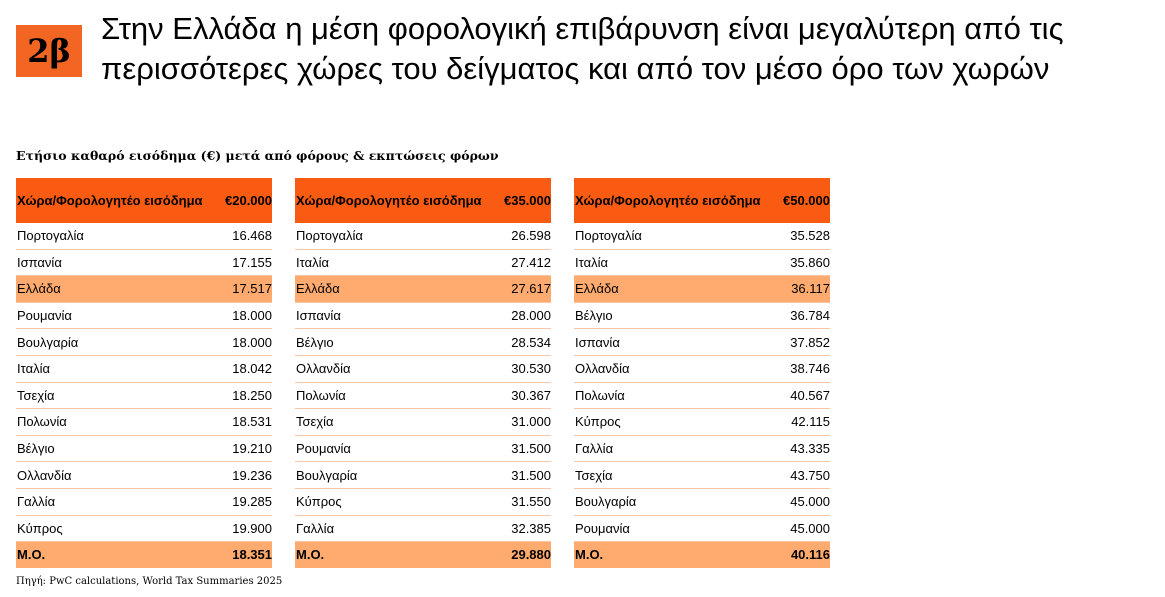 The width and height of the screenshot is (1165, 597). I want to click on table-row: Πορτογαλία 16.468, so click(144, 236).